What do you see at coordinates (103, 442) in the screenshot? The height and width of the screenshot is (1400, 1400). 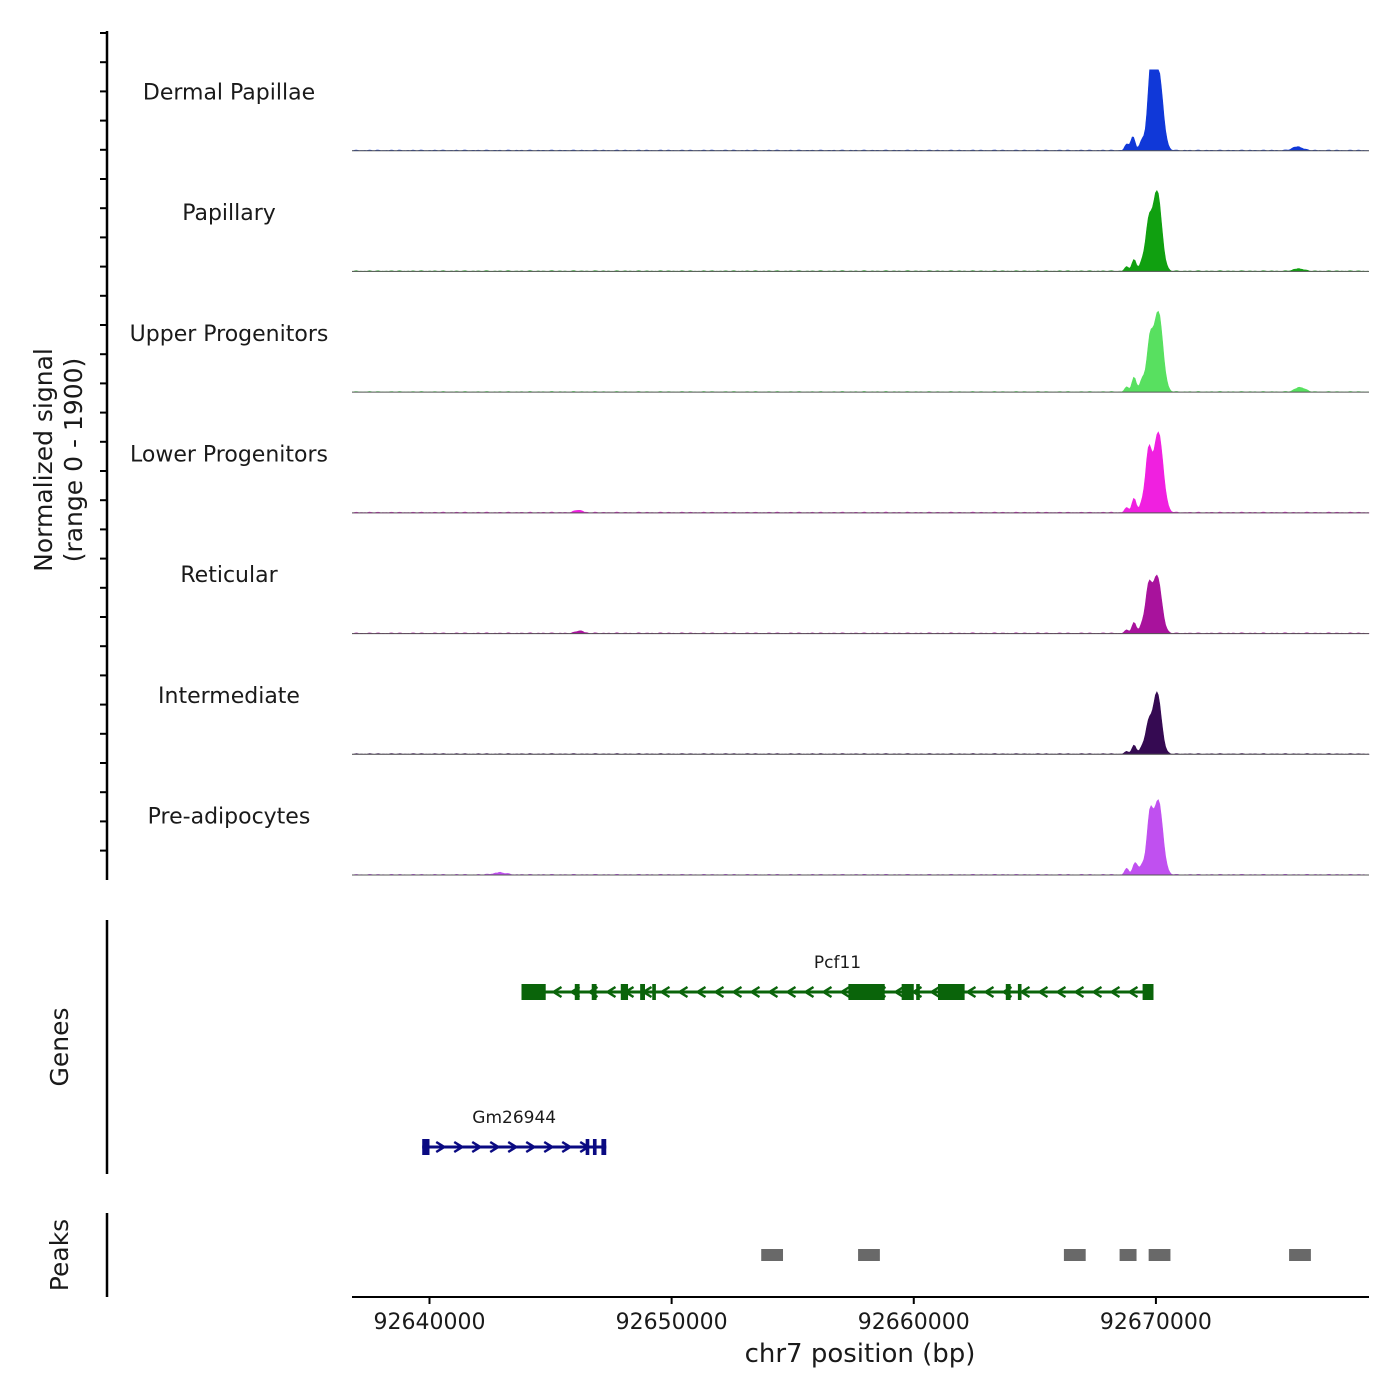 I see `coverage-y-ticks` at bounding box center [103, 442].